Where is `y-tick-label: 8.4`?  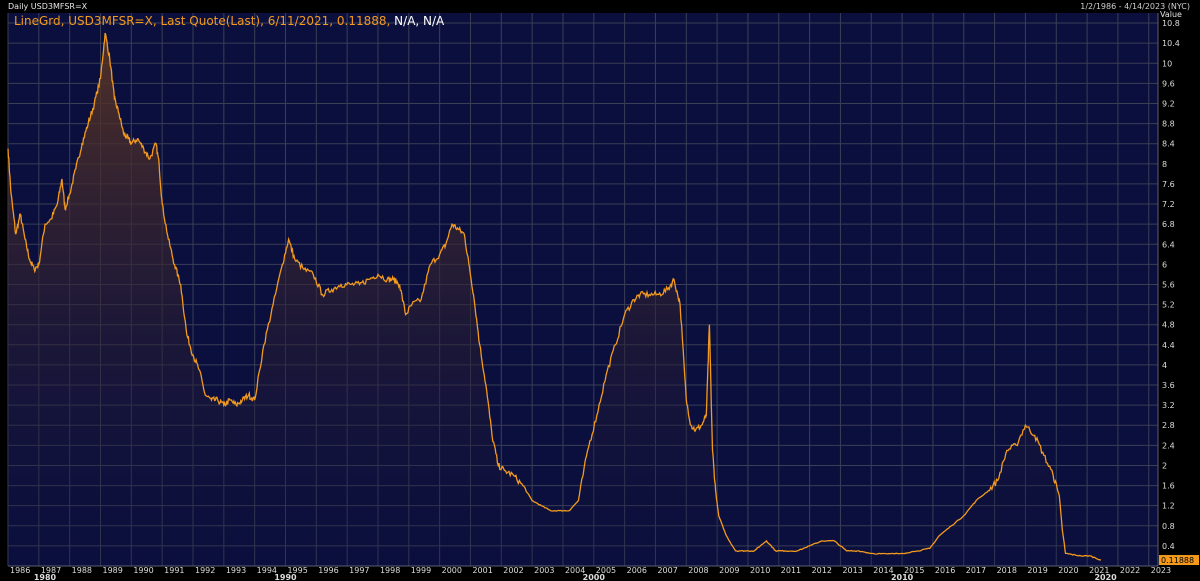
y-tick-label: 8.4 is located at coordinates (1168, 144).